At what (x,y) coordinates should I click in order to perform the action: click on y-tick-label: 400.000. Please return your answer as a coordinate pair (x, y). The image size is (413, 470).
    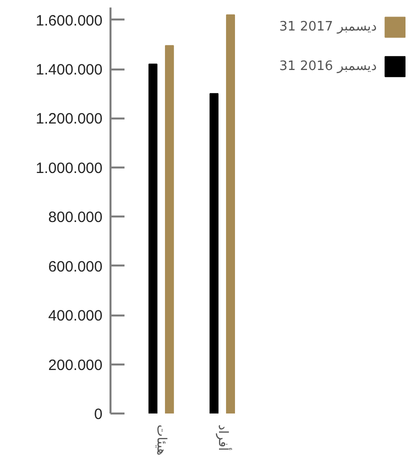
    Looking at the image, I should click on (75, 316).